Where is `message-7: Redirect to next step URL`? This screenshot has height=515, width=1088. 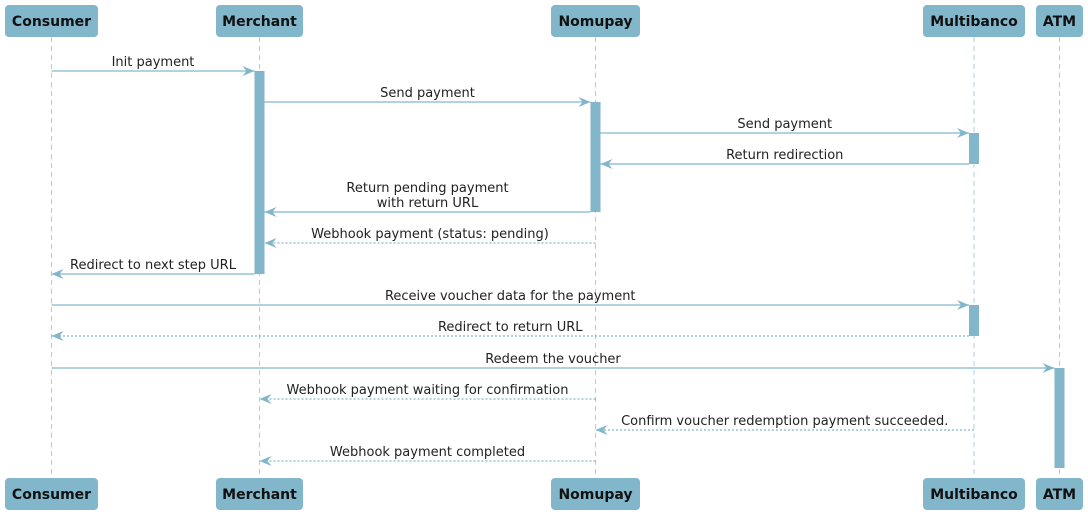
message-7: Redirect to next step URL is located at coordinates (153, 268).